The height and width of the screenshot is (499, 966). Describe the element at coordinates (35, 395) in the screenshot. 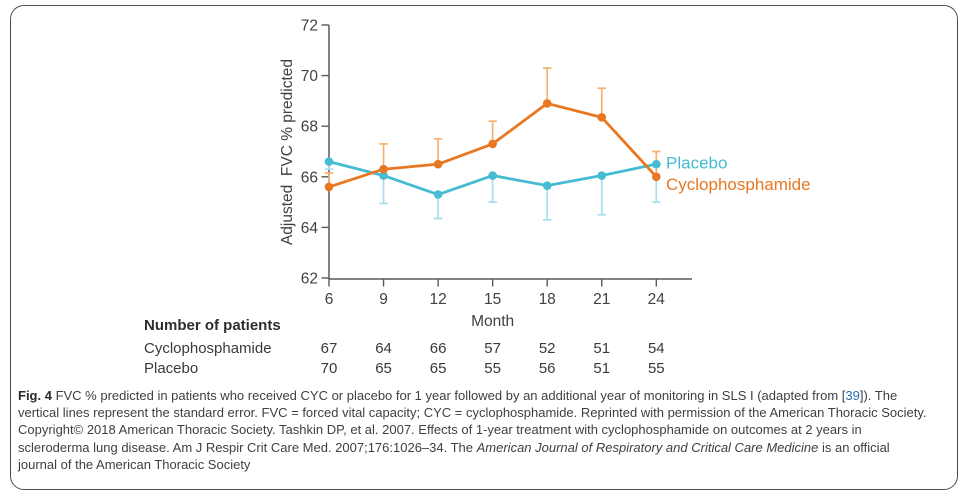

I see `caption-text: Fig. 4` at that location.